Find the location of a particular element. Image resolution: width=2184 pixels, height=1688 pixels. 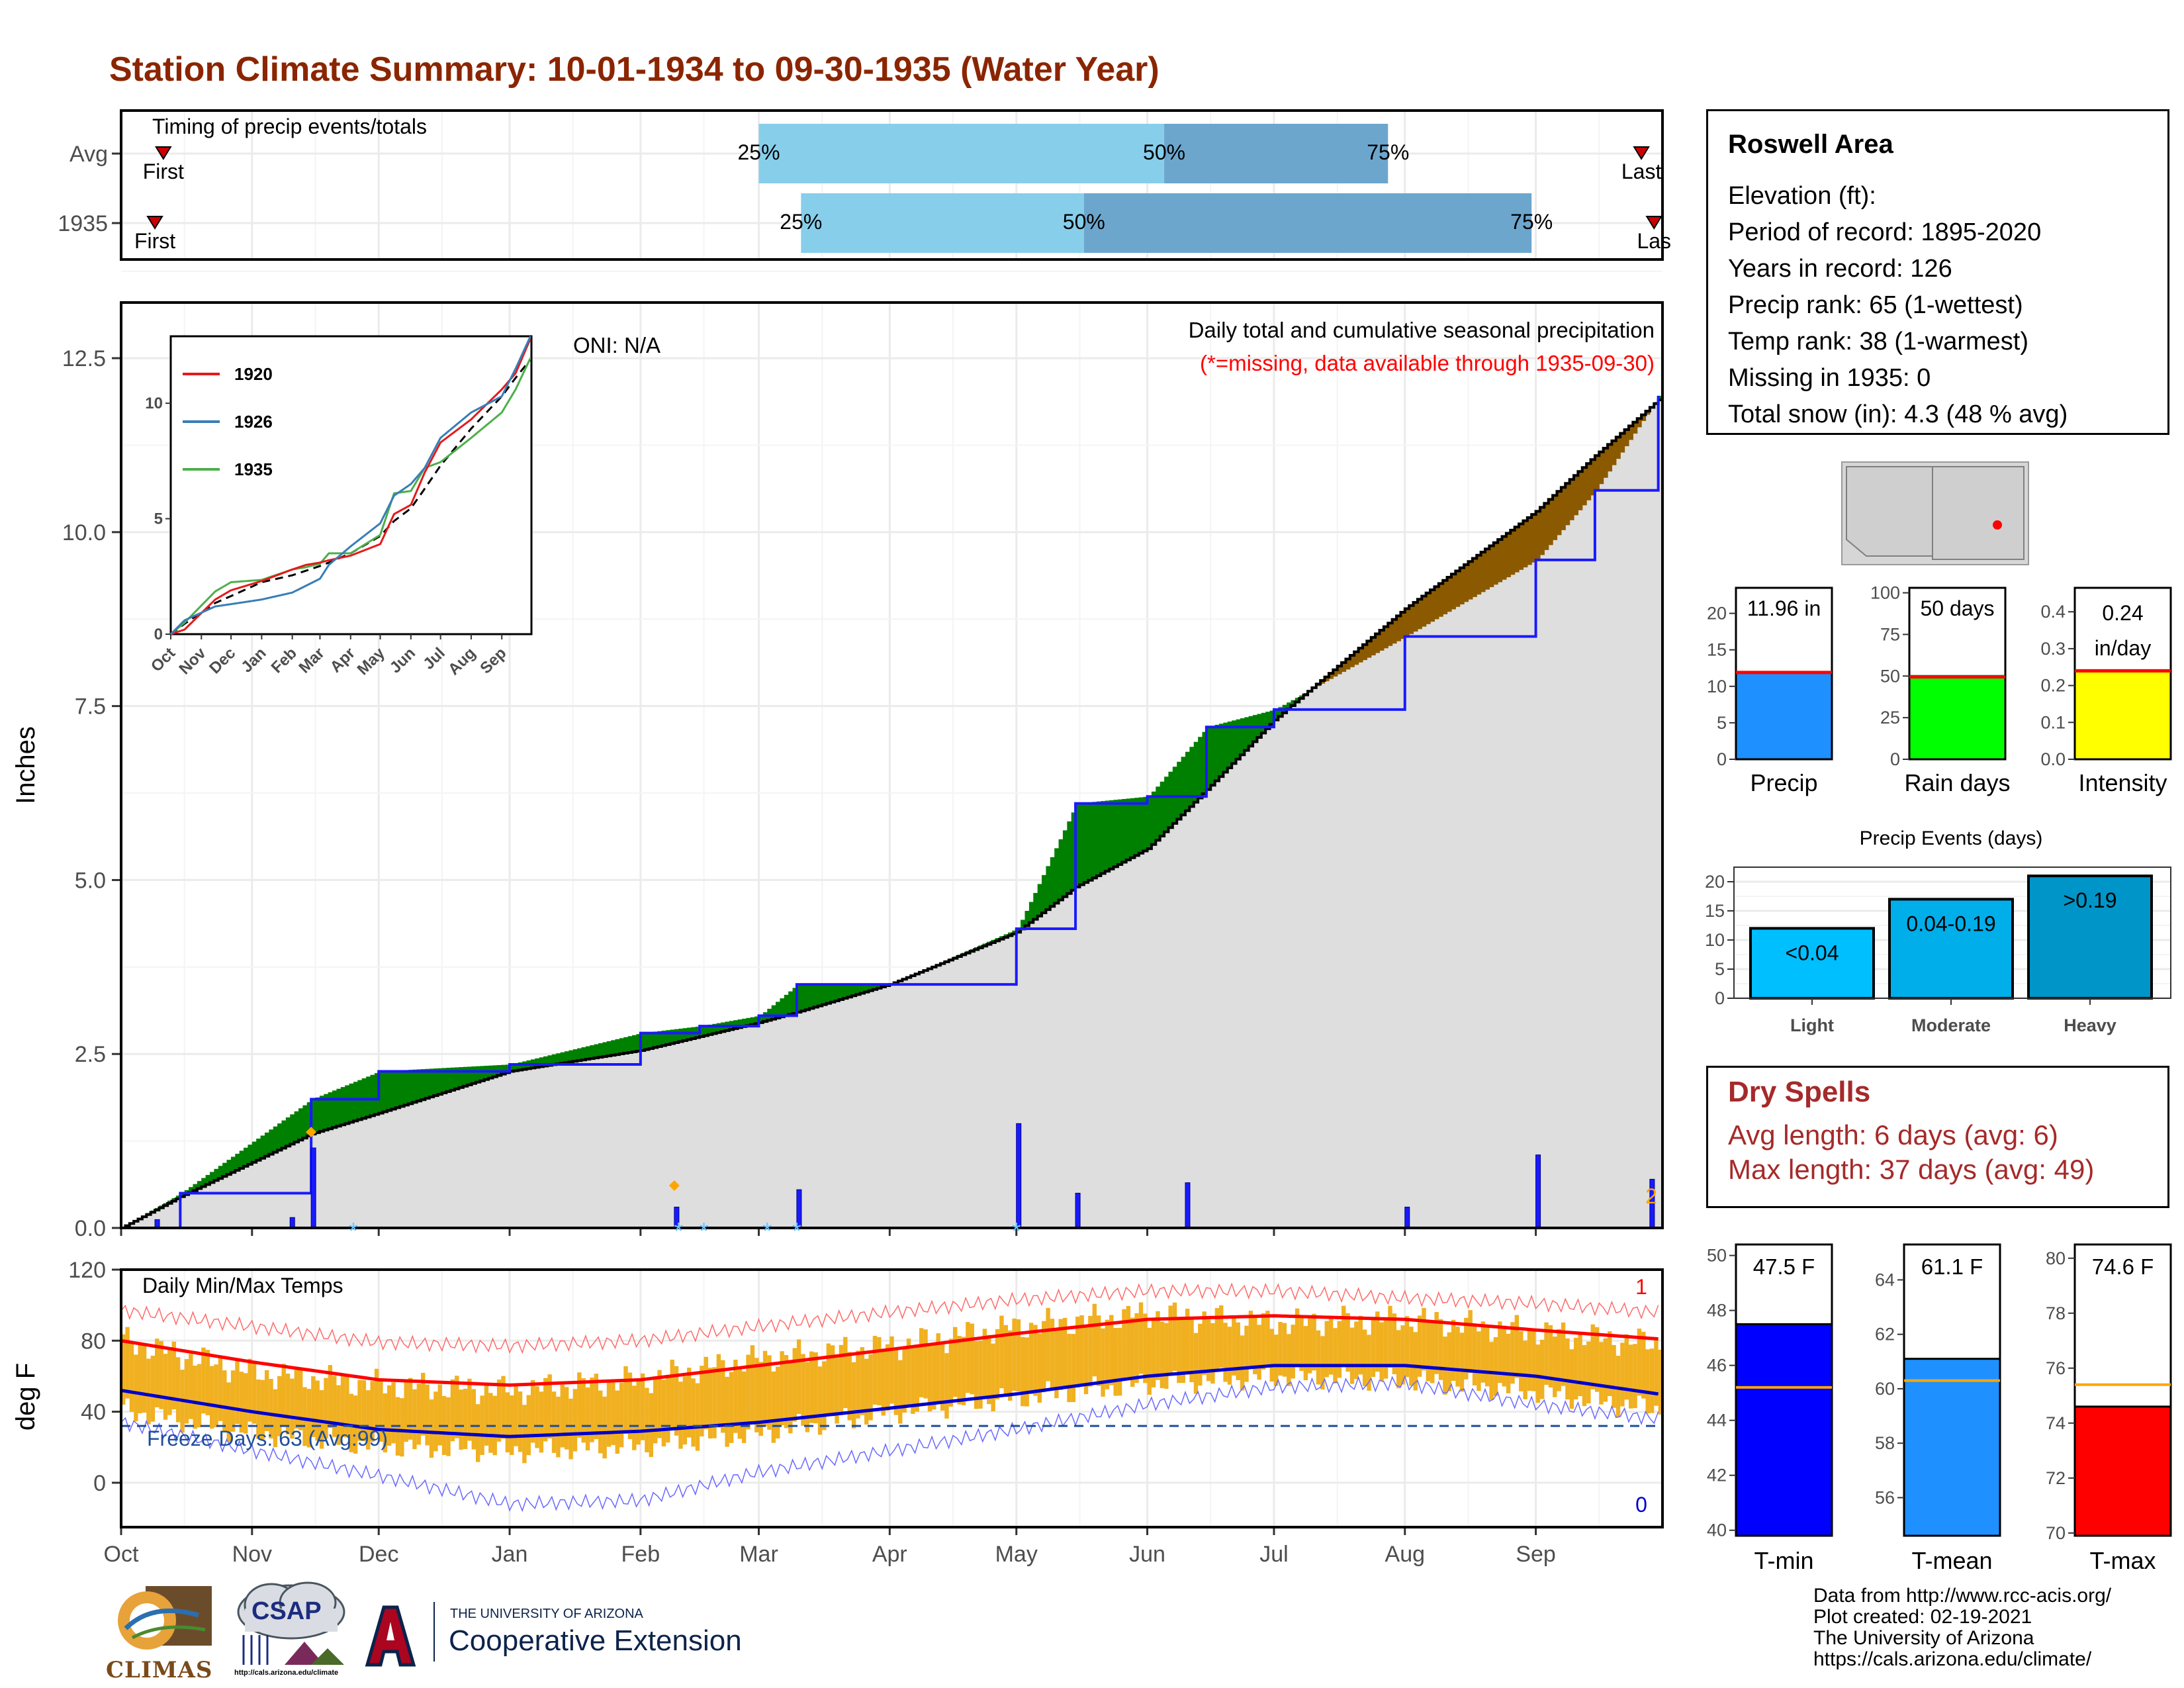

avg-min-line is located at coordinates (889, 1401).